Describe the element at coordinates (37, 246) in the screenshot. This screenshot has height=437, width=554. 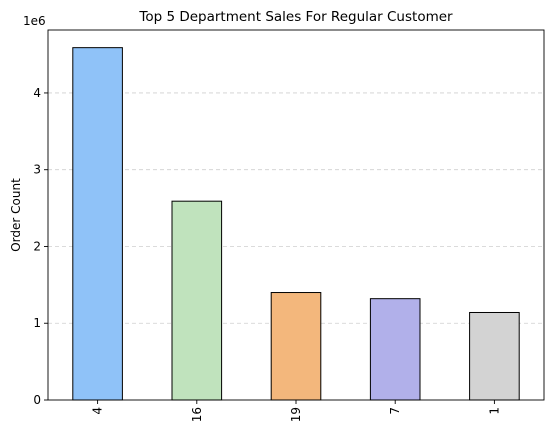
I see `y-tick-label: 2` at that location.